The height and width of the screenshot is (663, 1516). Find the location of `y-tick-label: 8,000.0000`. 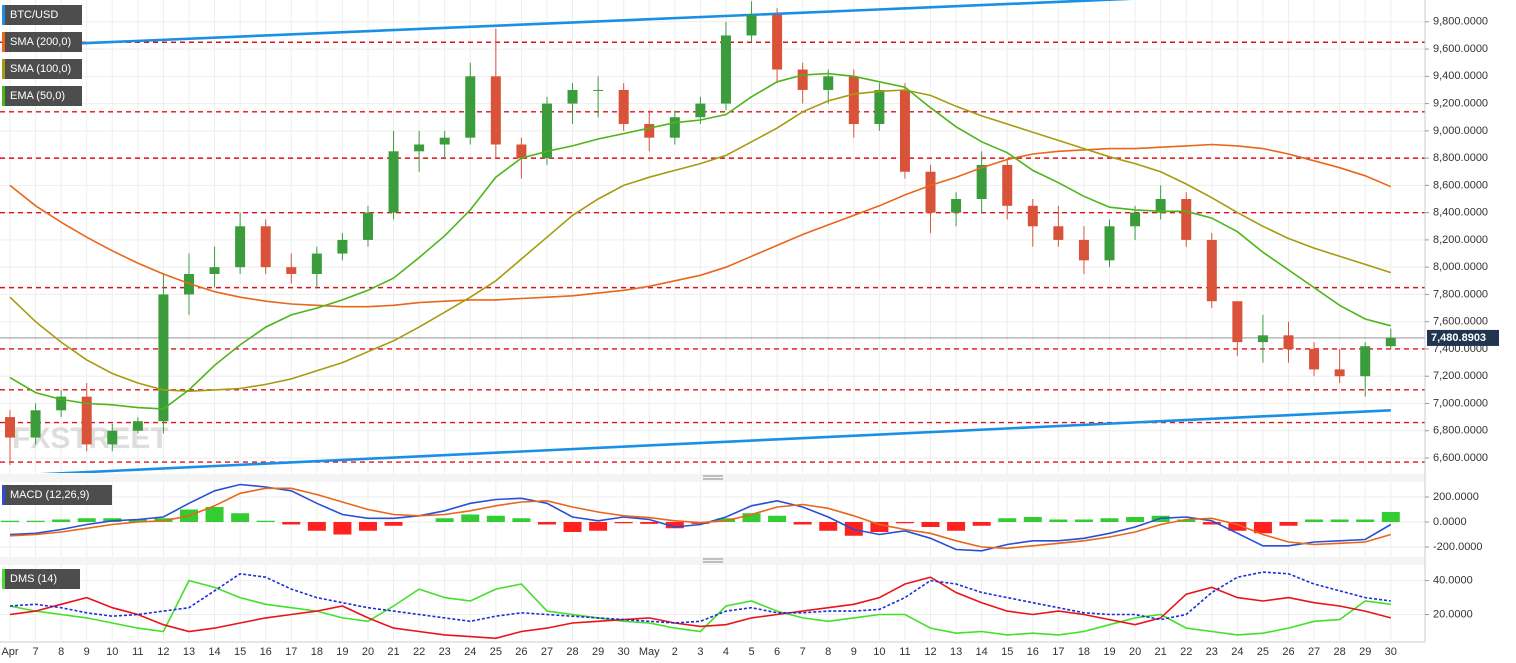

y-tick-label: 8,000.0000 is located at coordinates (1460, 267).